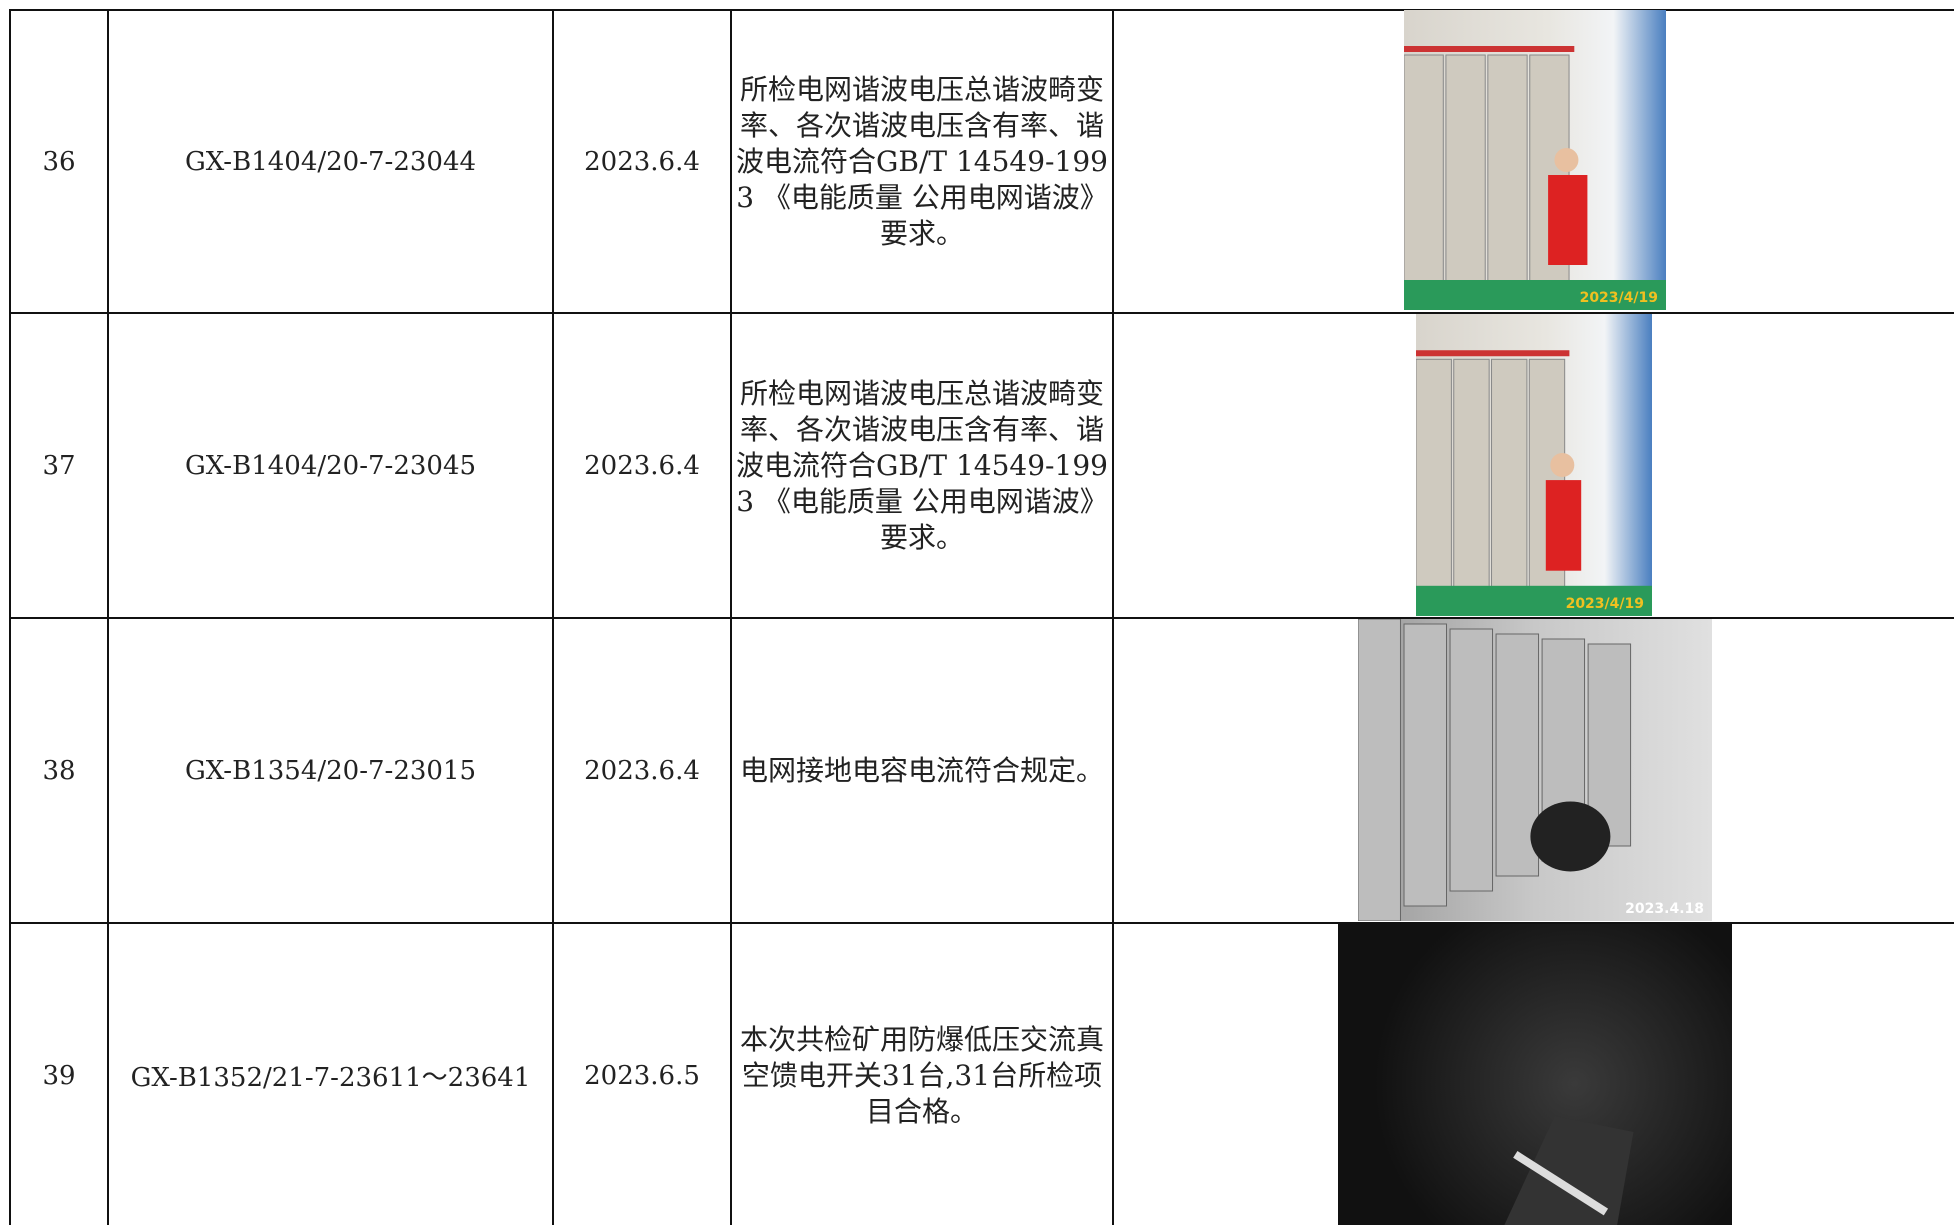  Describe the element at coordinates (329, 769) in the screenshot. I see `code-cell: GX-B1354/20-7-23015` at that location.